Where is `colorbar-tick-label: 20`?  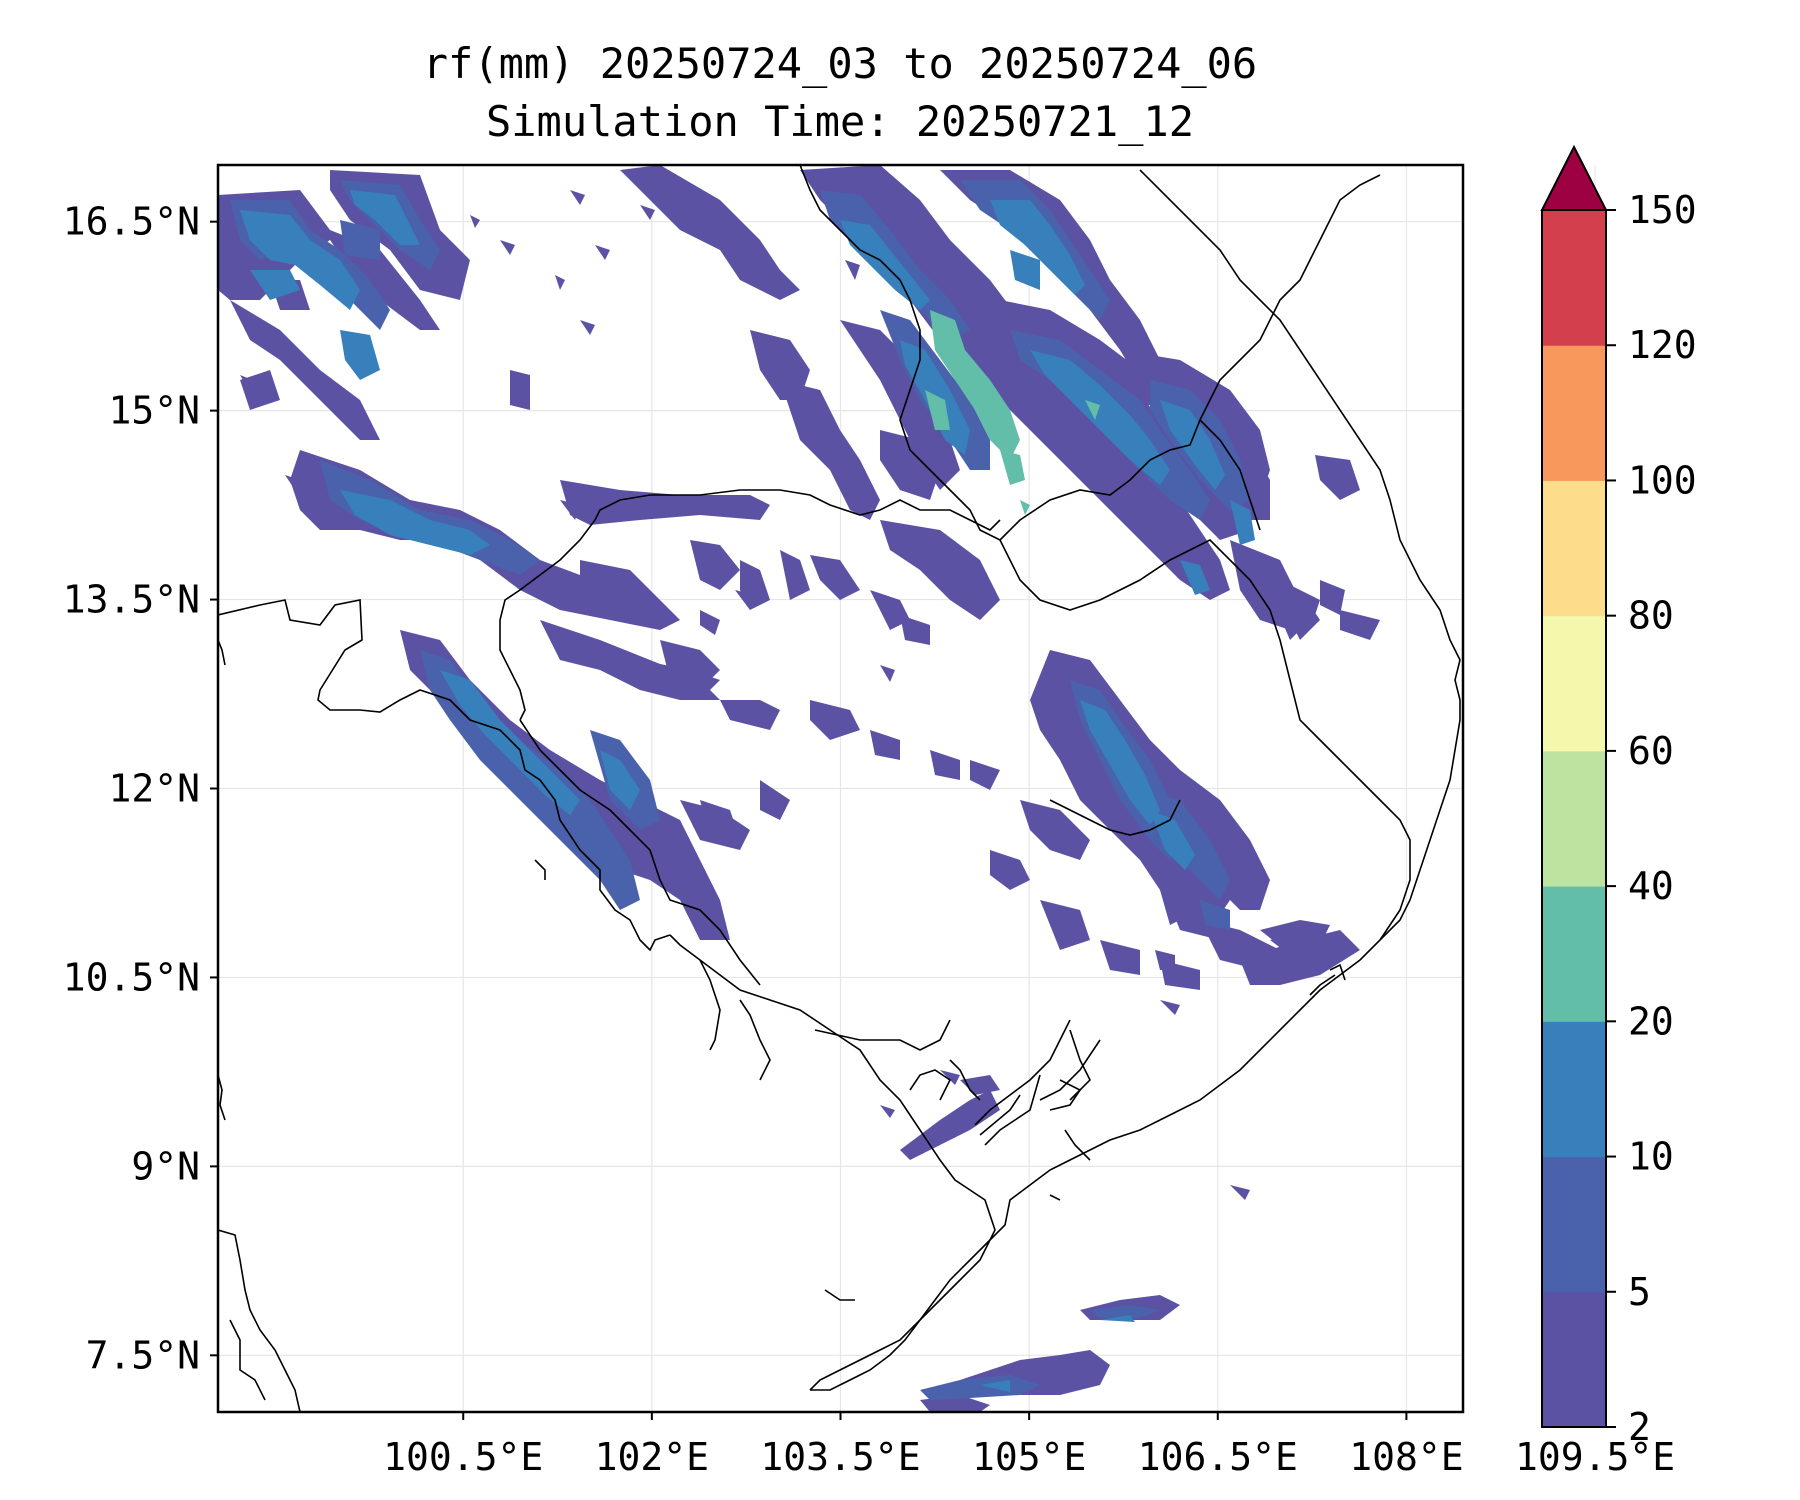
colorbar-tick-label: 20 is located at coordinates (1651, 1021).